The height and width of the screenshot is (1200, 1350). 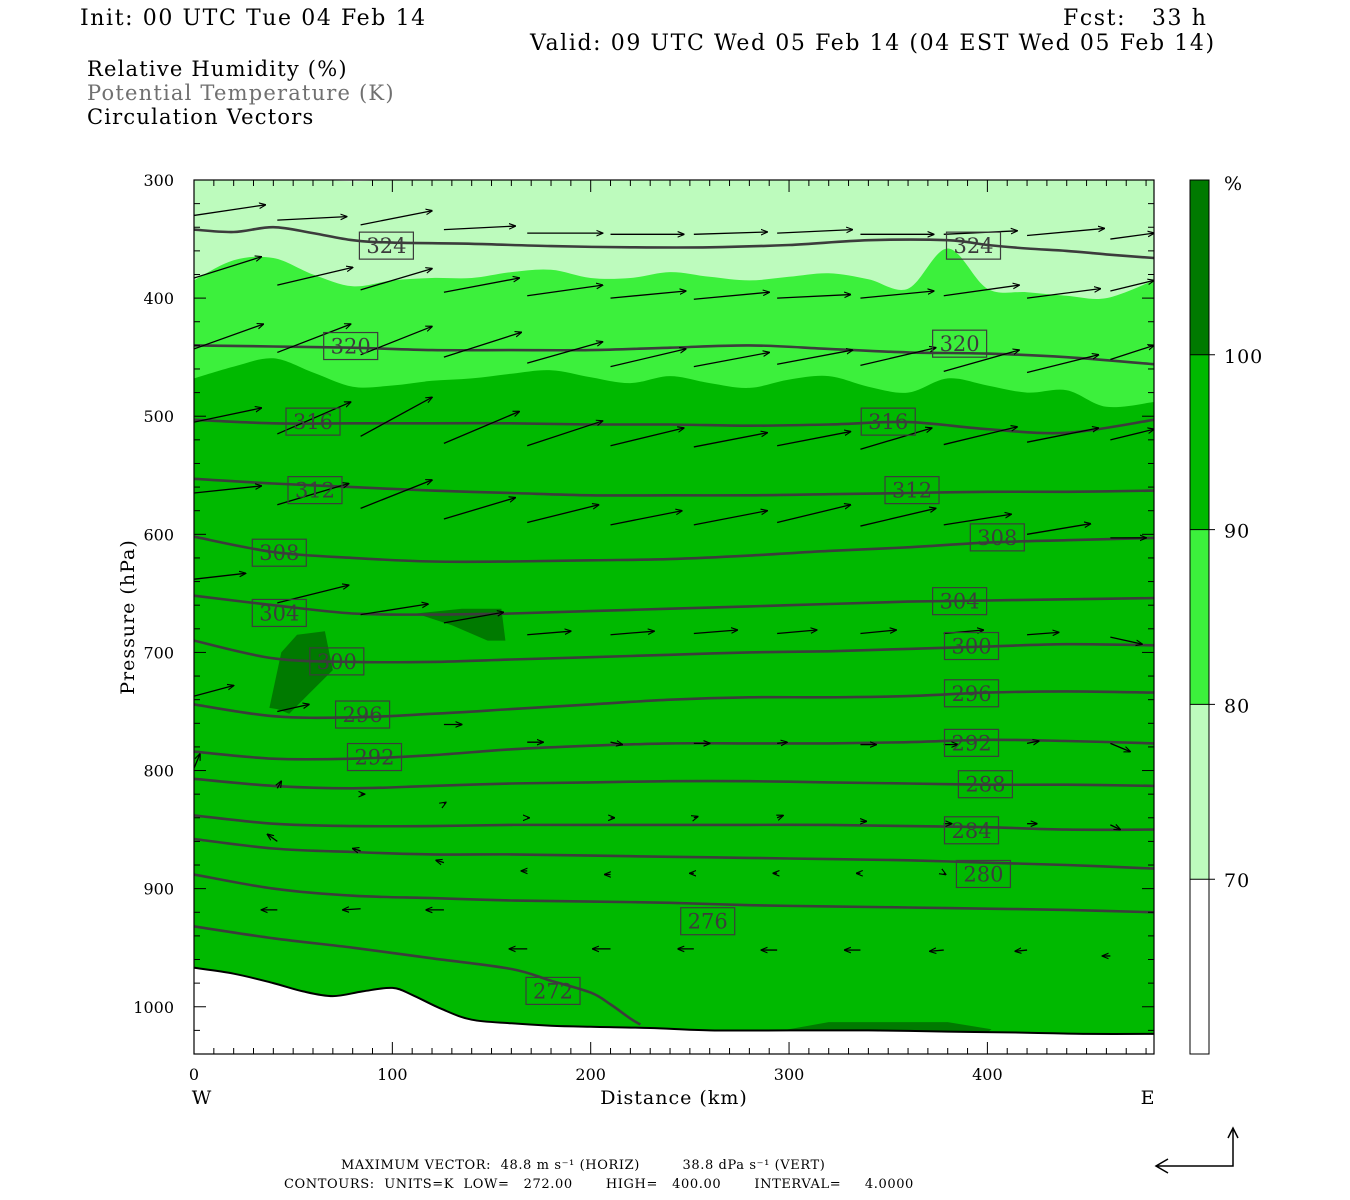 I want to click on x-tick-label: 100, so click(x=392, y=1074).